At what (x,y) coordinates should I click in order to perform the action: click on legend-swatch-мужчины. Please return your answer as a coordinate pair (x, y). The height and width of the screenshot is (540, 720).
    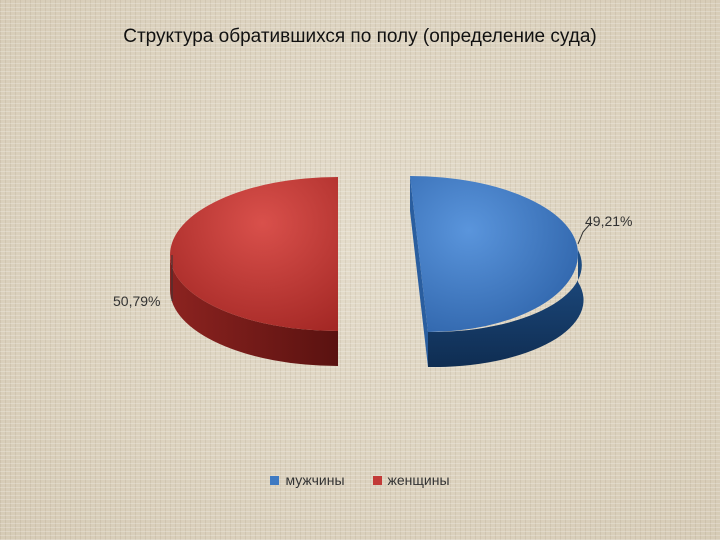
    Looking at the image, I should click on (275, 480).